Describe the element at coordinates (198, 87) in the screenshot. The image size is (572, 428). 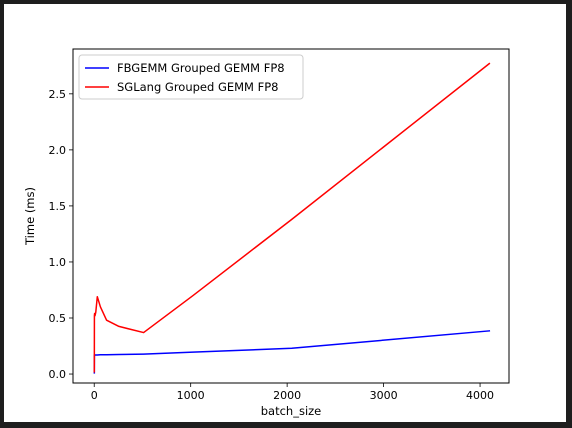
I see `legend-label-1: SGLang Grouped GEMM FP8` at that location.